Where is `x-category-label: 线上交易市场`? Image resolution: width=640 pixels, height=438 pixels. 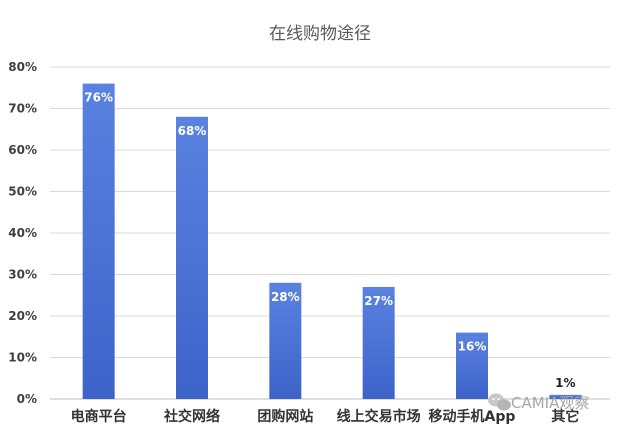 x-category-label: 线上交易市场 is located at coordinates (379, 416).